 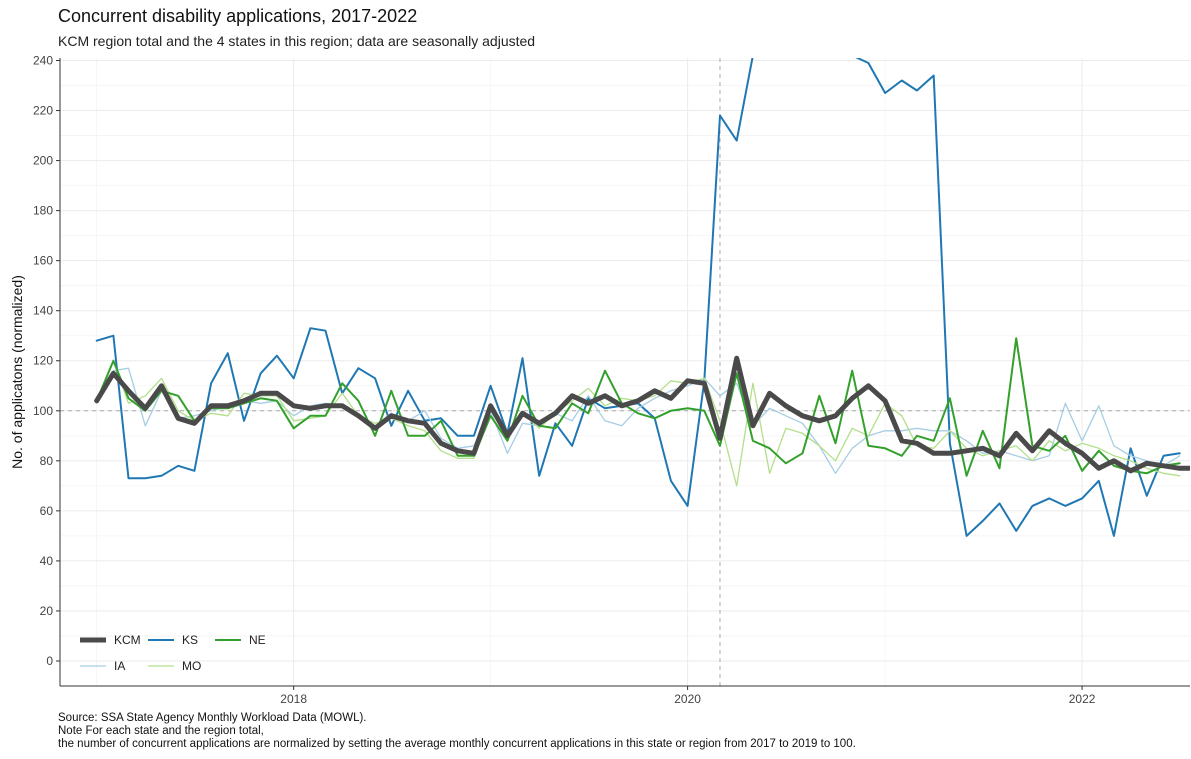 I want to click on y-tick-label: 80, so click(x=47, y=461).